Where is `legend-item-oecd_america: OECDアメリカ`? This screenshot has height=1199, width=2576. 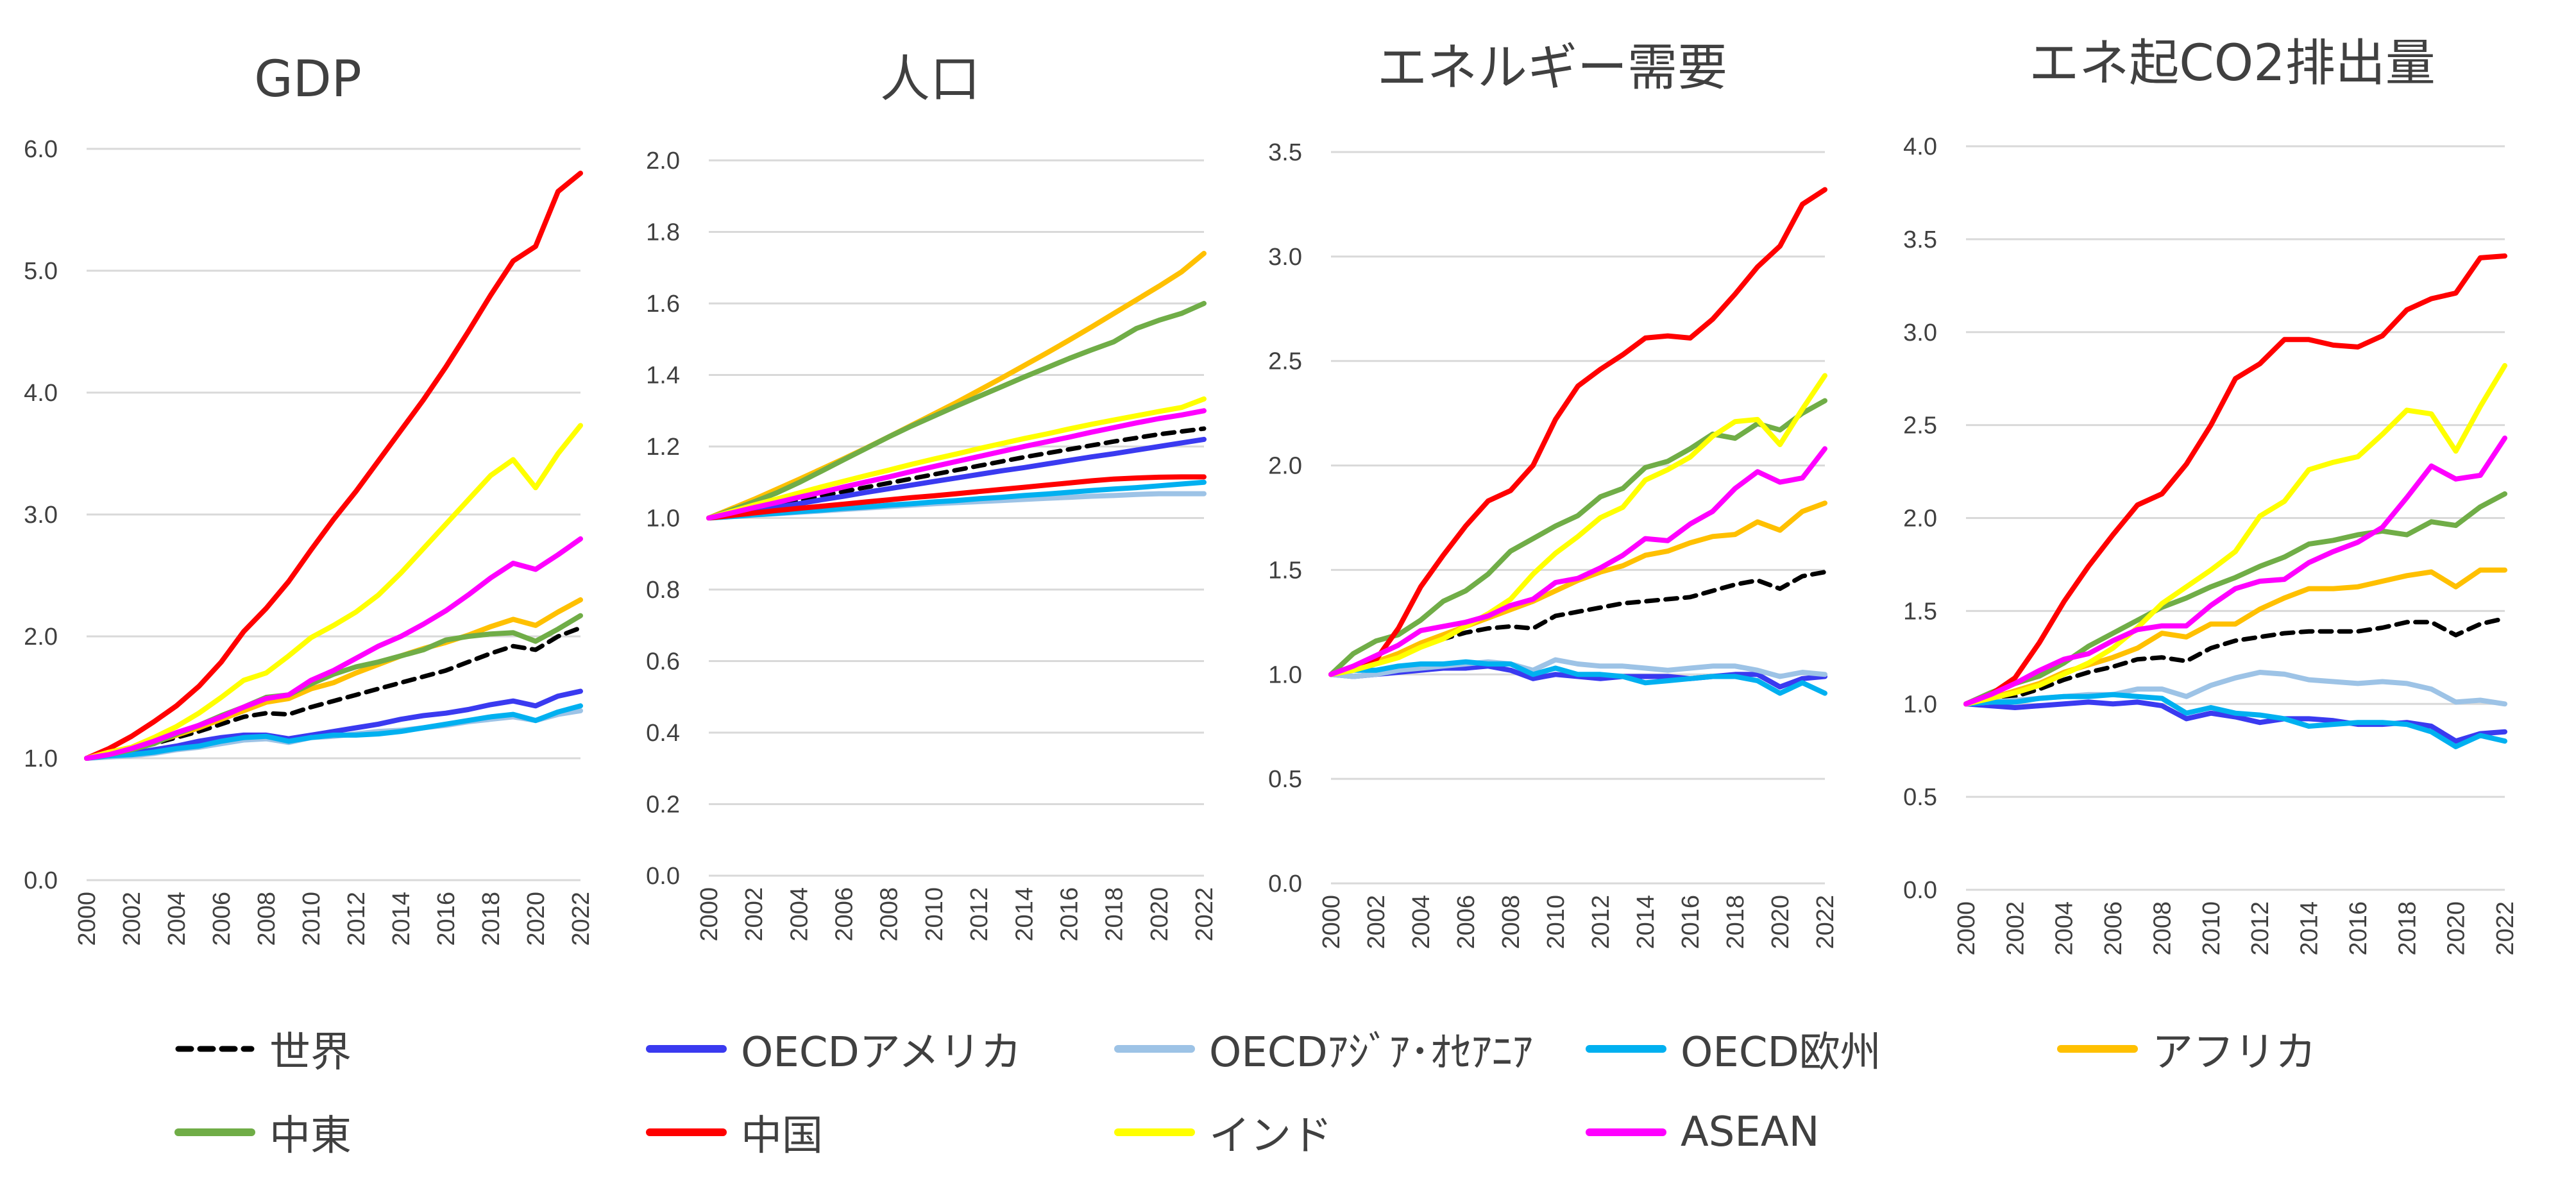 legend-item-oecd_america: OECDアメリカ is located at coordinates (833, 1049).